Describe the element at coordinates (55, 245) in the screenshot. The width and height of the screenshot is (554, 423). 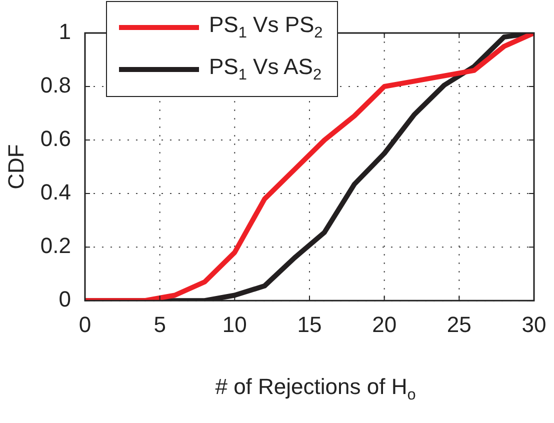
I see `y-tick-label: 0.2` at that location.